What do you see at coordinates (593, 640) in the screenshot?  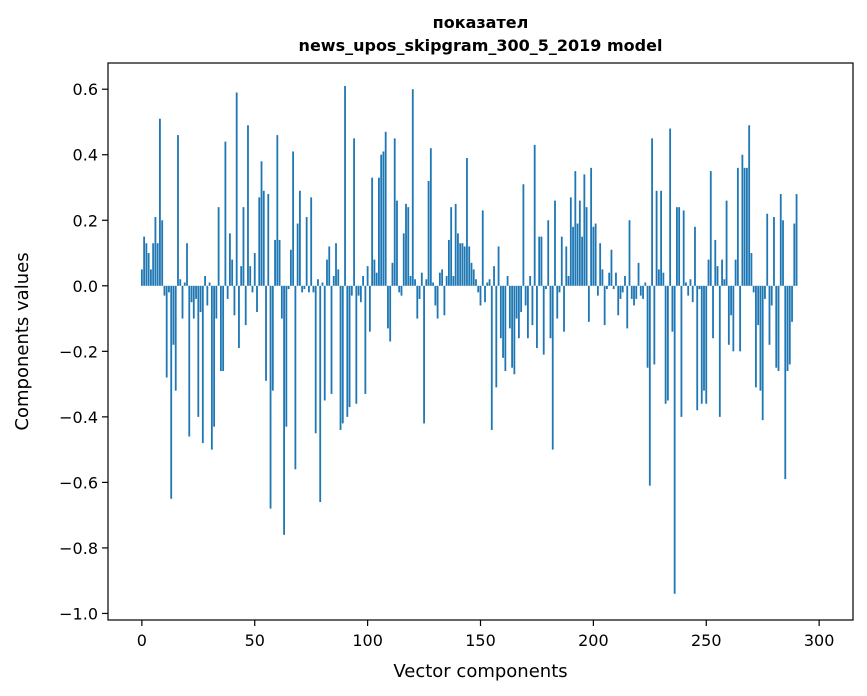 I see `x-tick-label: 200` at bounding box center [593, 640].